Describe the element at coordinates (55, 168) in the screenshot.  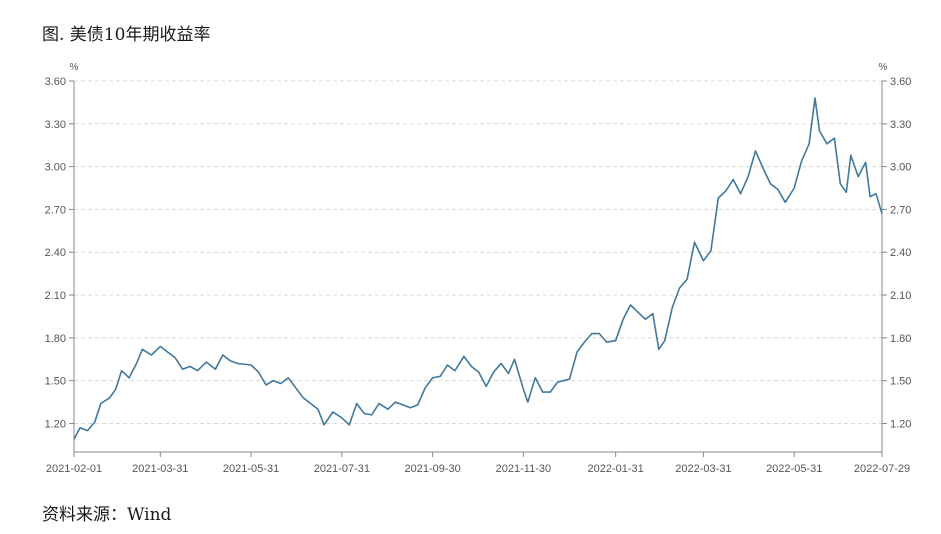
I see `left-y-tick-label-2: 3.00` at that location.